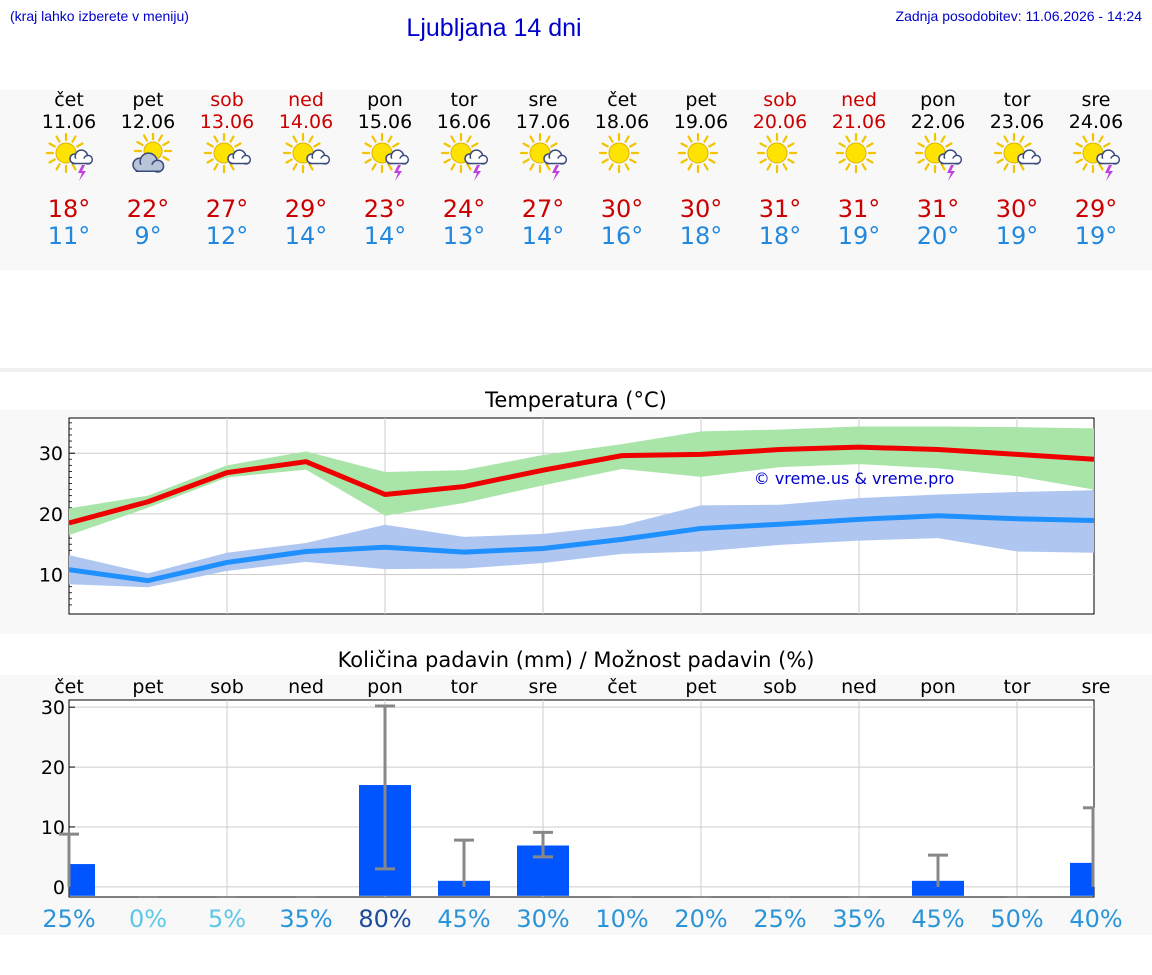 This screenshot has width=1152, height=975. What do you see at coordinates (99, 16) in the screenshot?
I see `location-hint: (kraj lahko izberete v meniju)` at bounding box center [99, 16].